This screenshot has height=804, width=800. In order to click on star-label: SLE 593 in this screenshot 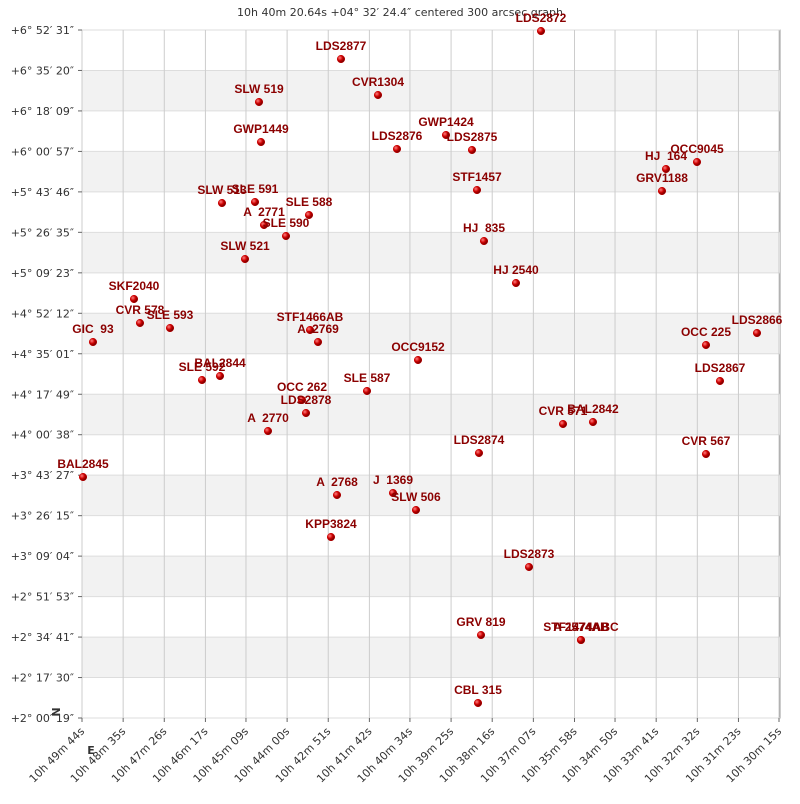, I will do `click(170, 315)`.